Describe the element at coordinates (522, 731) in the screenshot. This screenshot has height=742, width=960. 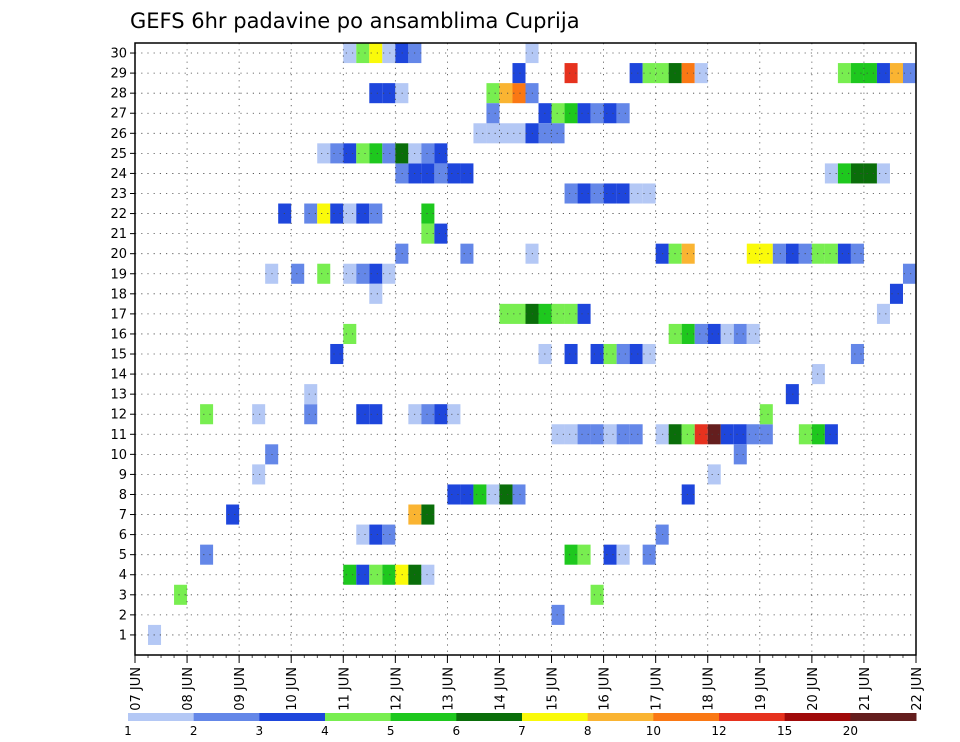
I see `colorbar-label: 7` at that location.